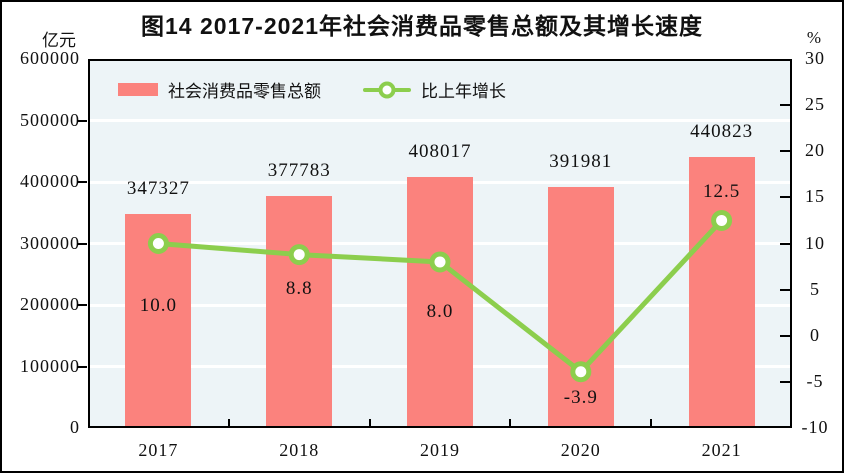 The image size is (844, 473). What do you see at coordinates (580, 397) in the screenshot?
I see `rate-value-label: -3.9` at bounding box center [580, 397].